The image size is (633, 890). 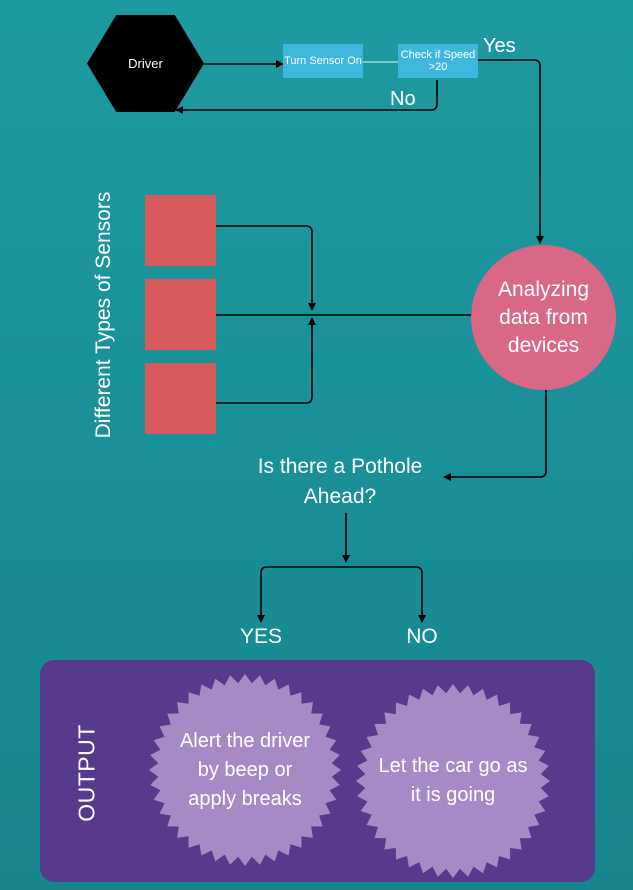 What do you see at coordinates (511, 151) in the screenshot?
I see `arrow-yes-to-analyze` at bounding box center [511, 151].